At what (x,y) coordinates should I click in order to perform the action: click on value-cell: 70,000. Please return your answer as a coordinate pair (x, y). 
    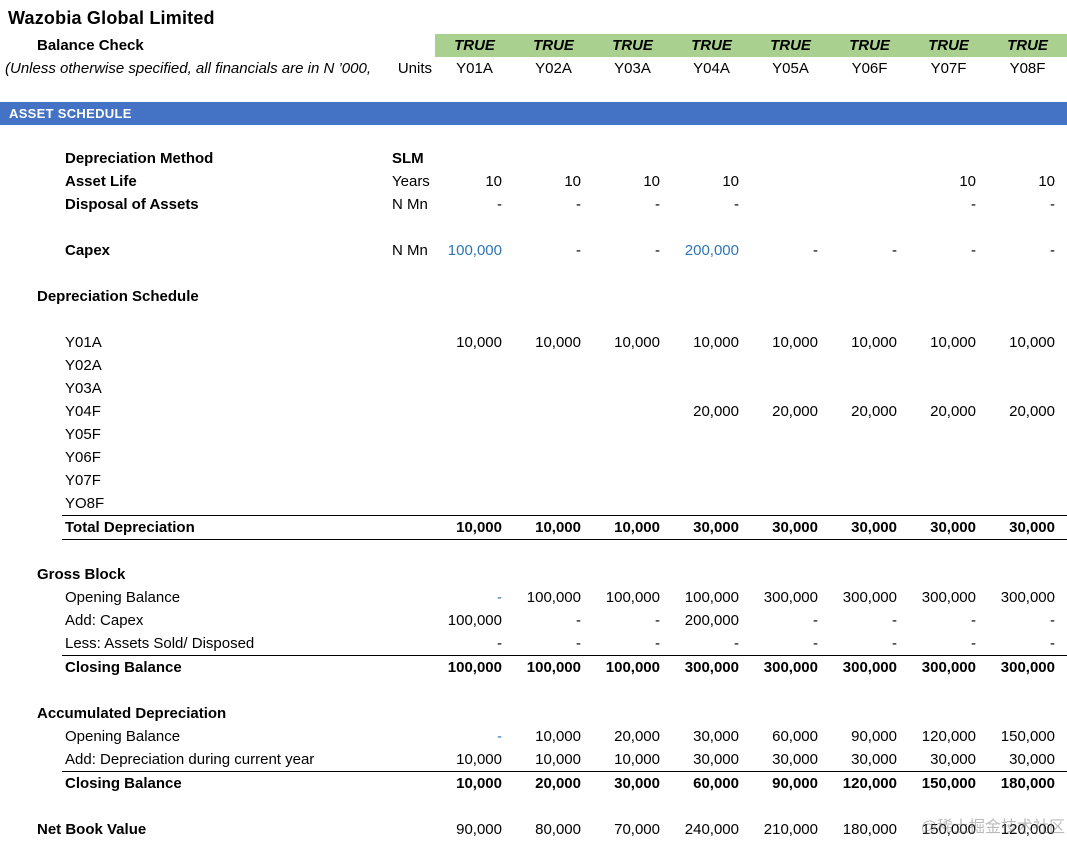
    Looking at the image, I should click on (637, 829).